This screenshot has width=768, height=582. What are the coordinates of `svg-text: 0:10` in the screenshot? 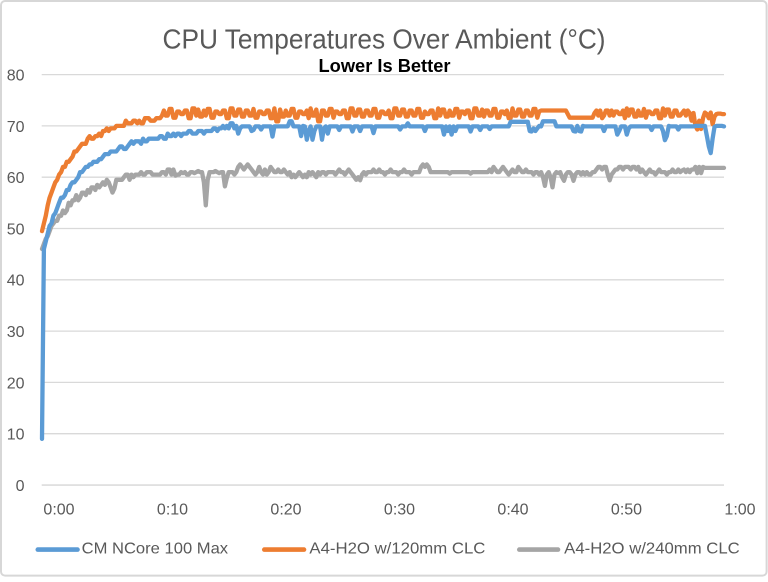 It's located at (172, 510).